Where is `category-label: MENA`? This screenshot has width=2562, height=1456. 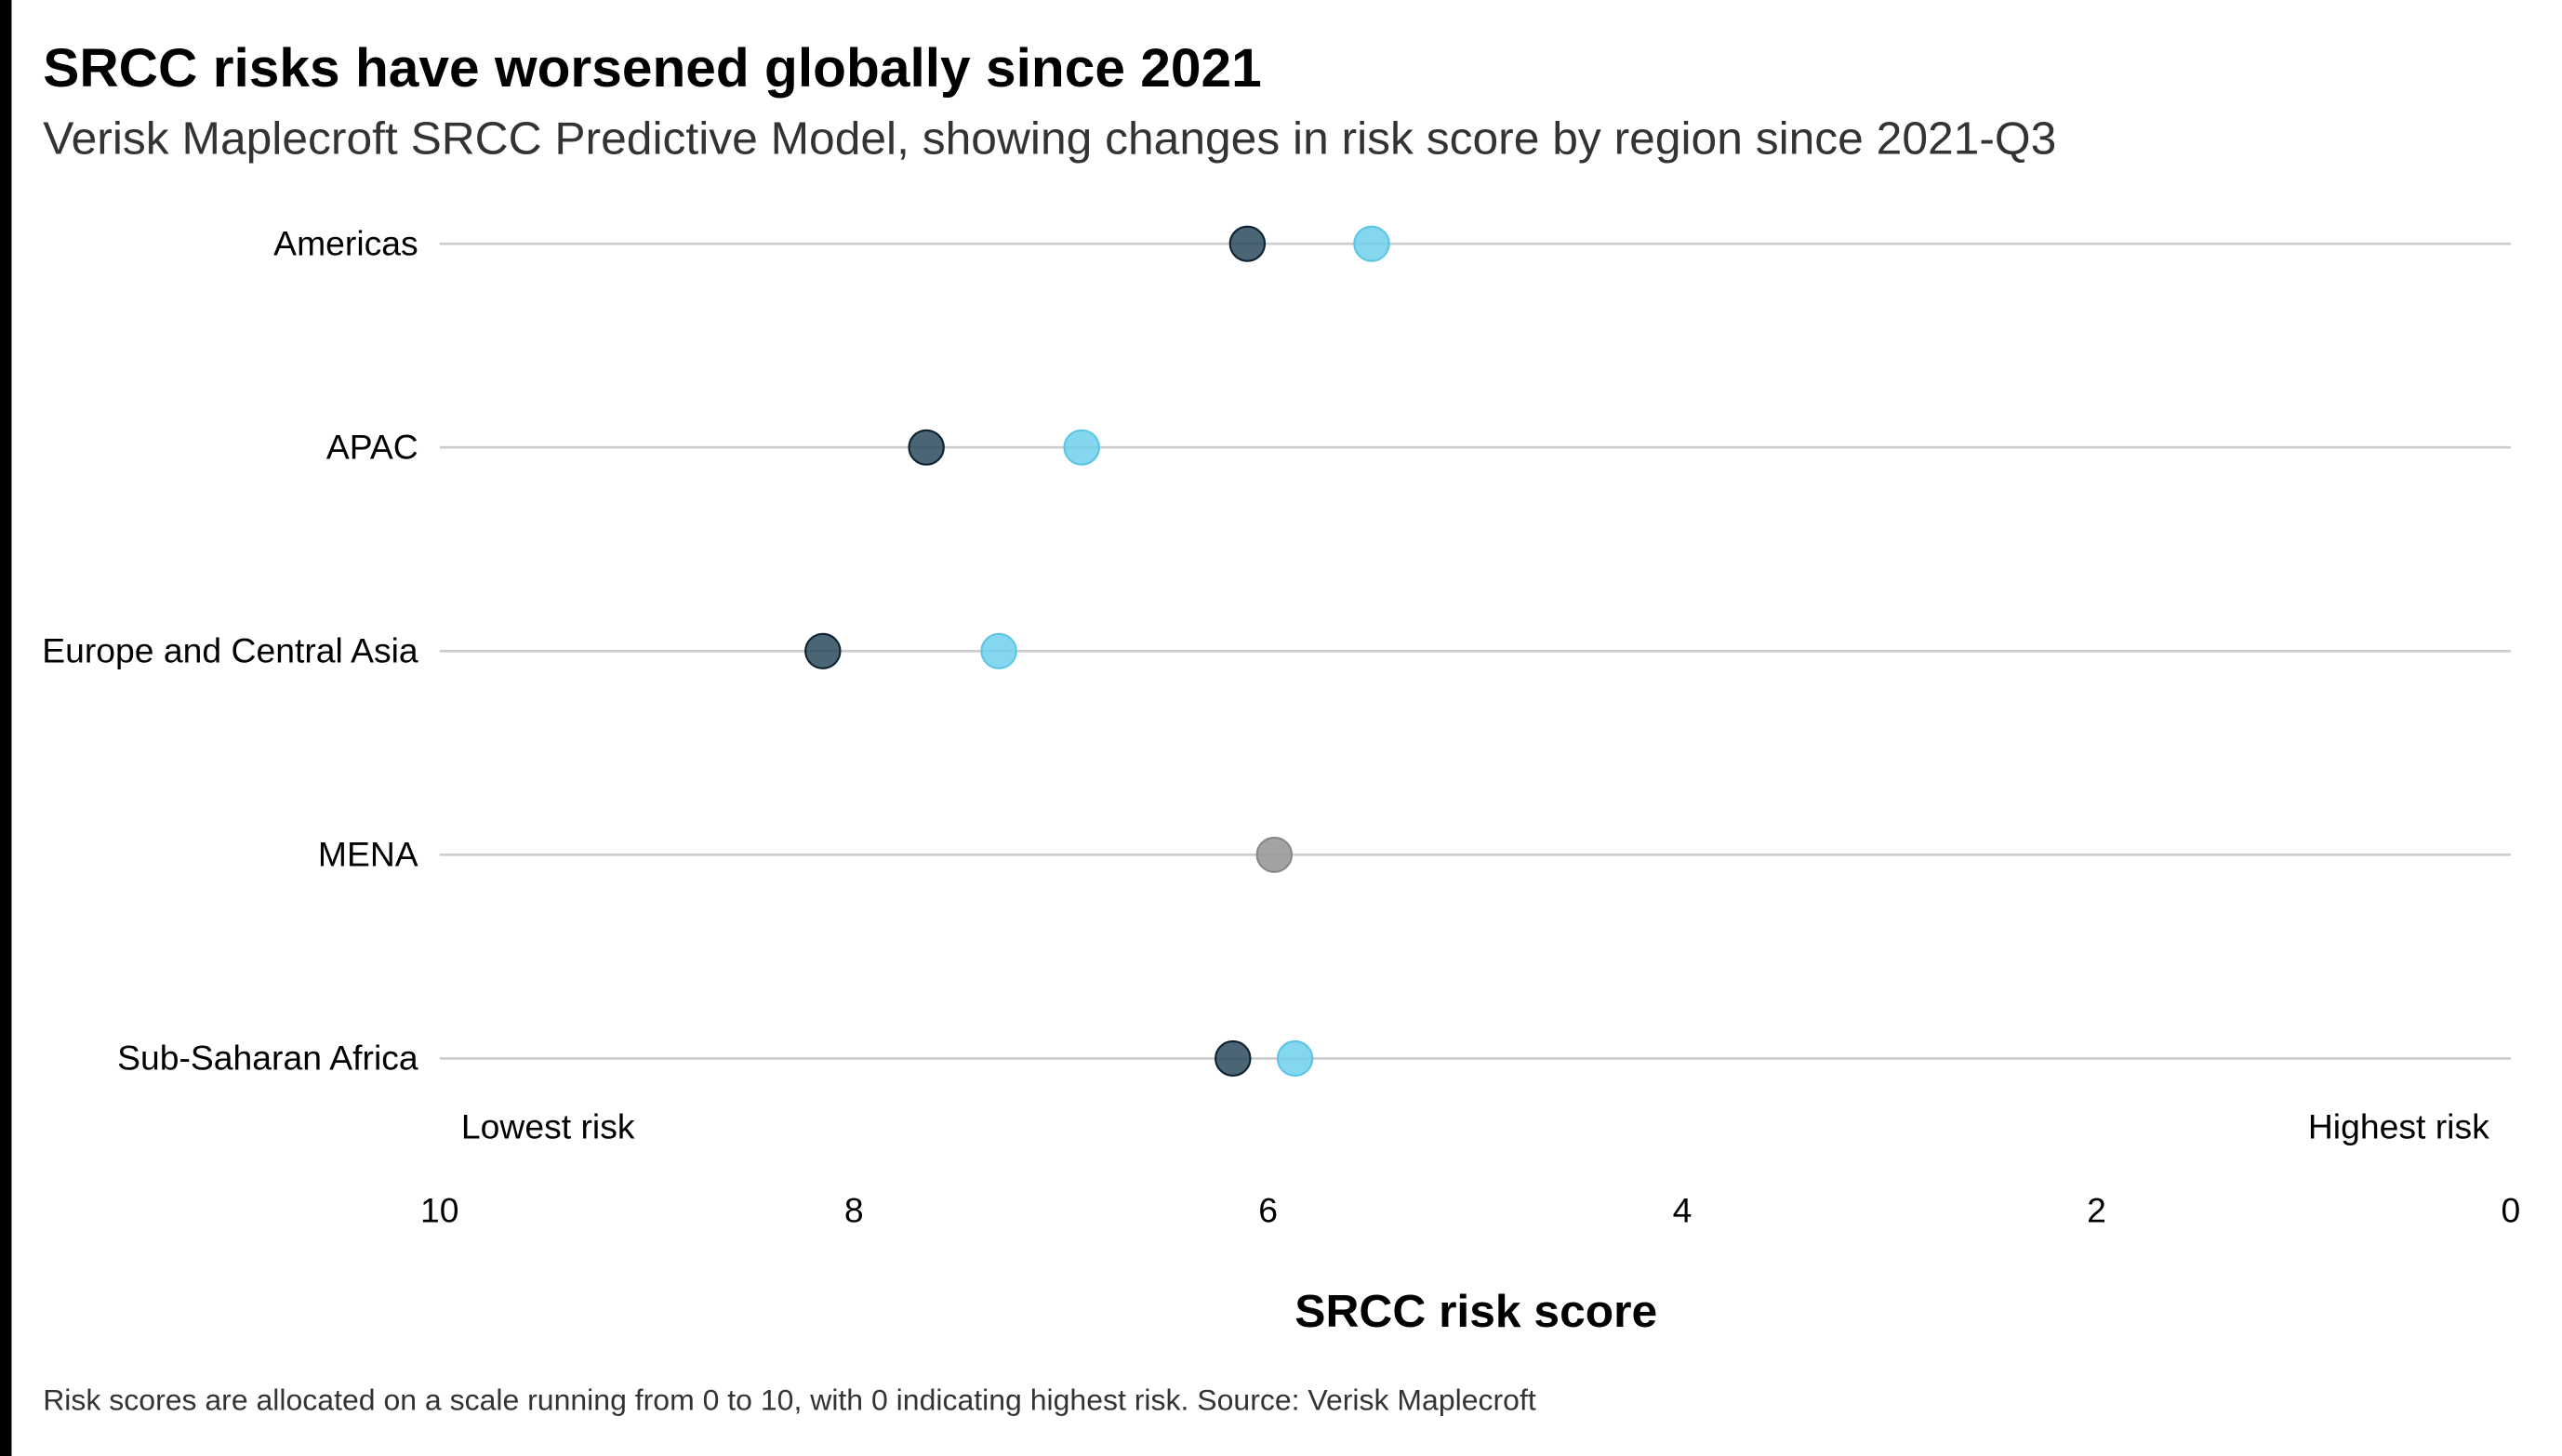
category-label: MENA is located at coordinates (368, 854).